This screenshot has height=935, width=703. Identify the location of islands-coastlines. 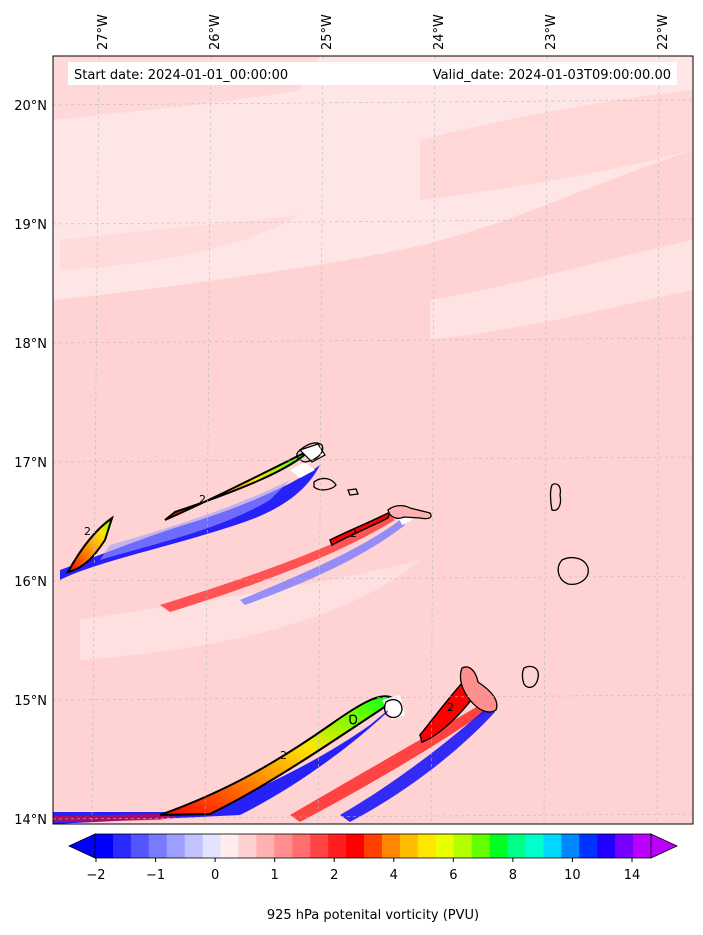
(442, 583).